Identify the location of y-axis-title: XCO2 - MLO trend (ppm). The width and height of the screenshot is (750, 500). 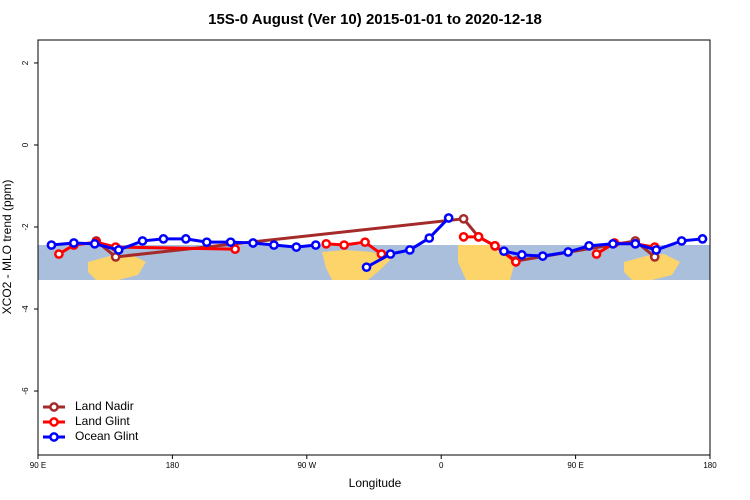
(7, 247).